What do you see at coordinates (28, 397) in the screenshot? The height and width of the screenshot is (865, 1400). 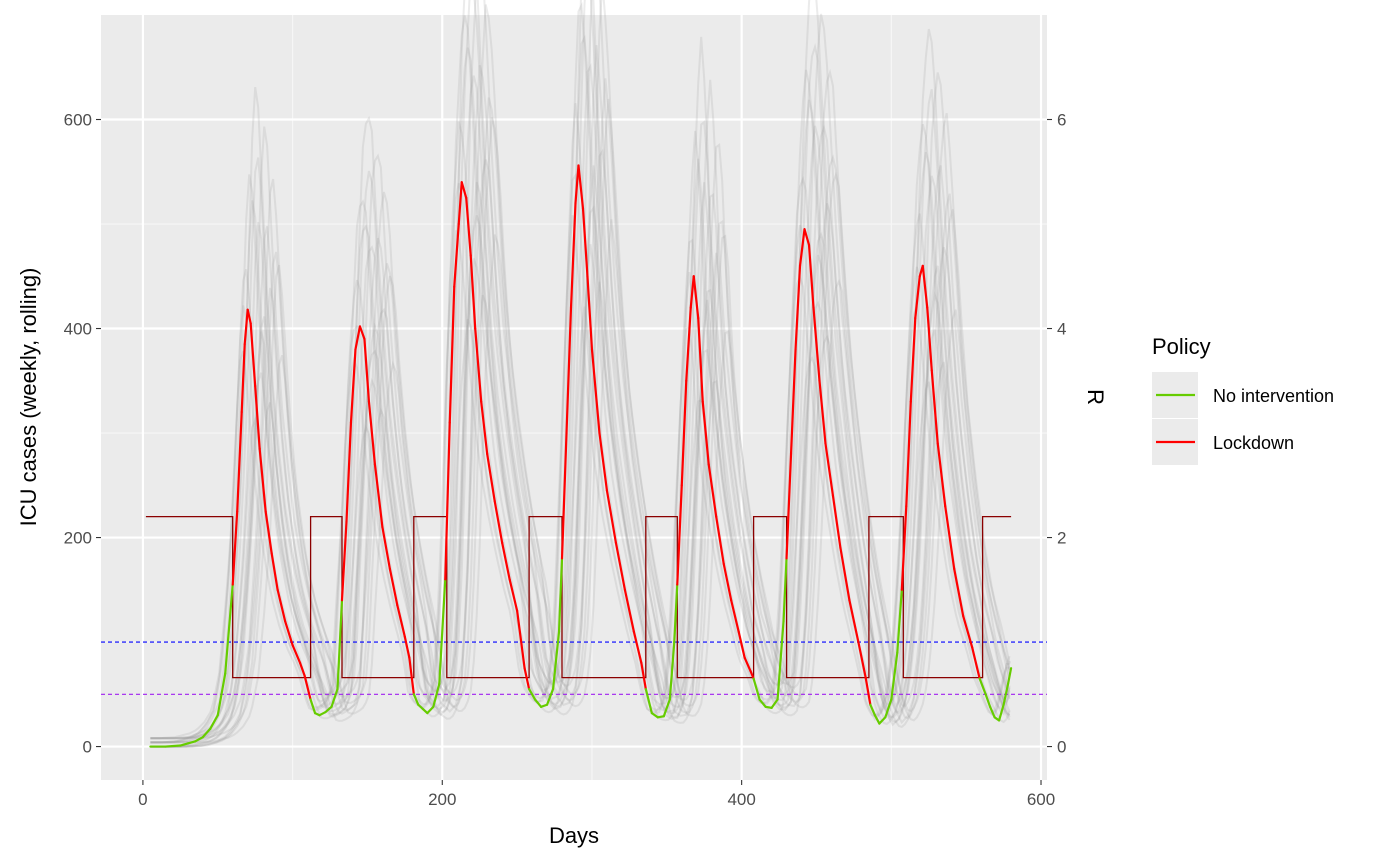 I see `y-axis-title: ICU cases (weekly, rolling)` at bounding box center [28, 397].